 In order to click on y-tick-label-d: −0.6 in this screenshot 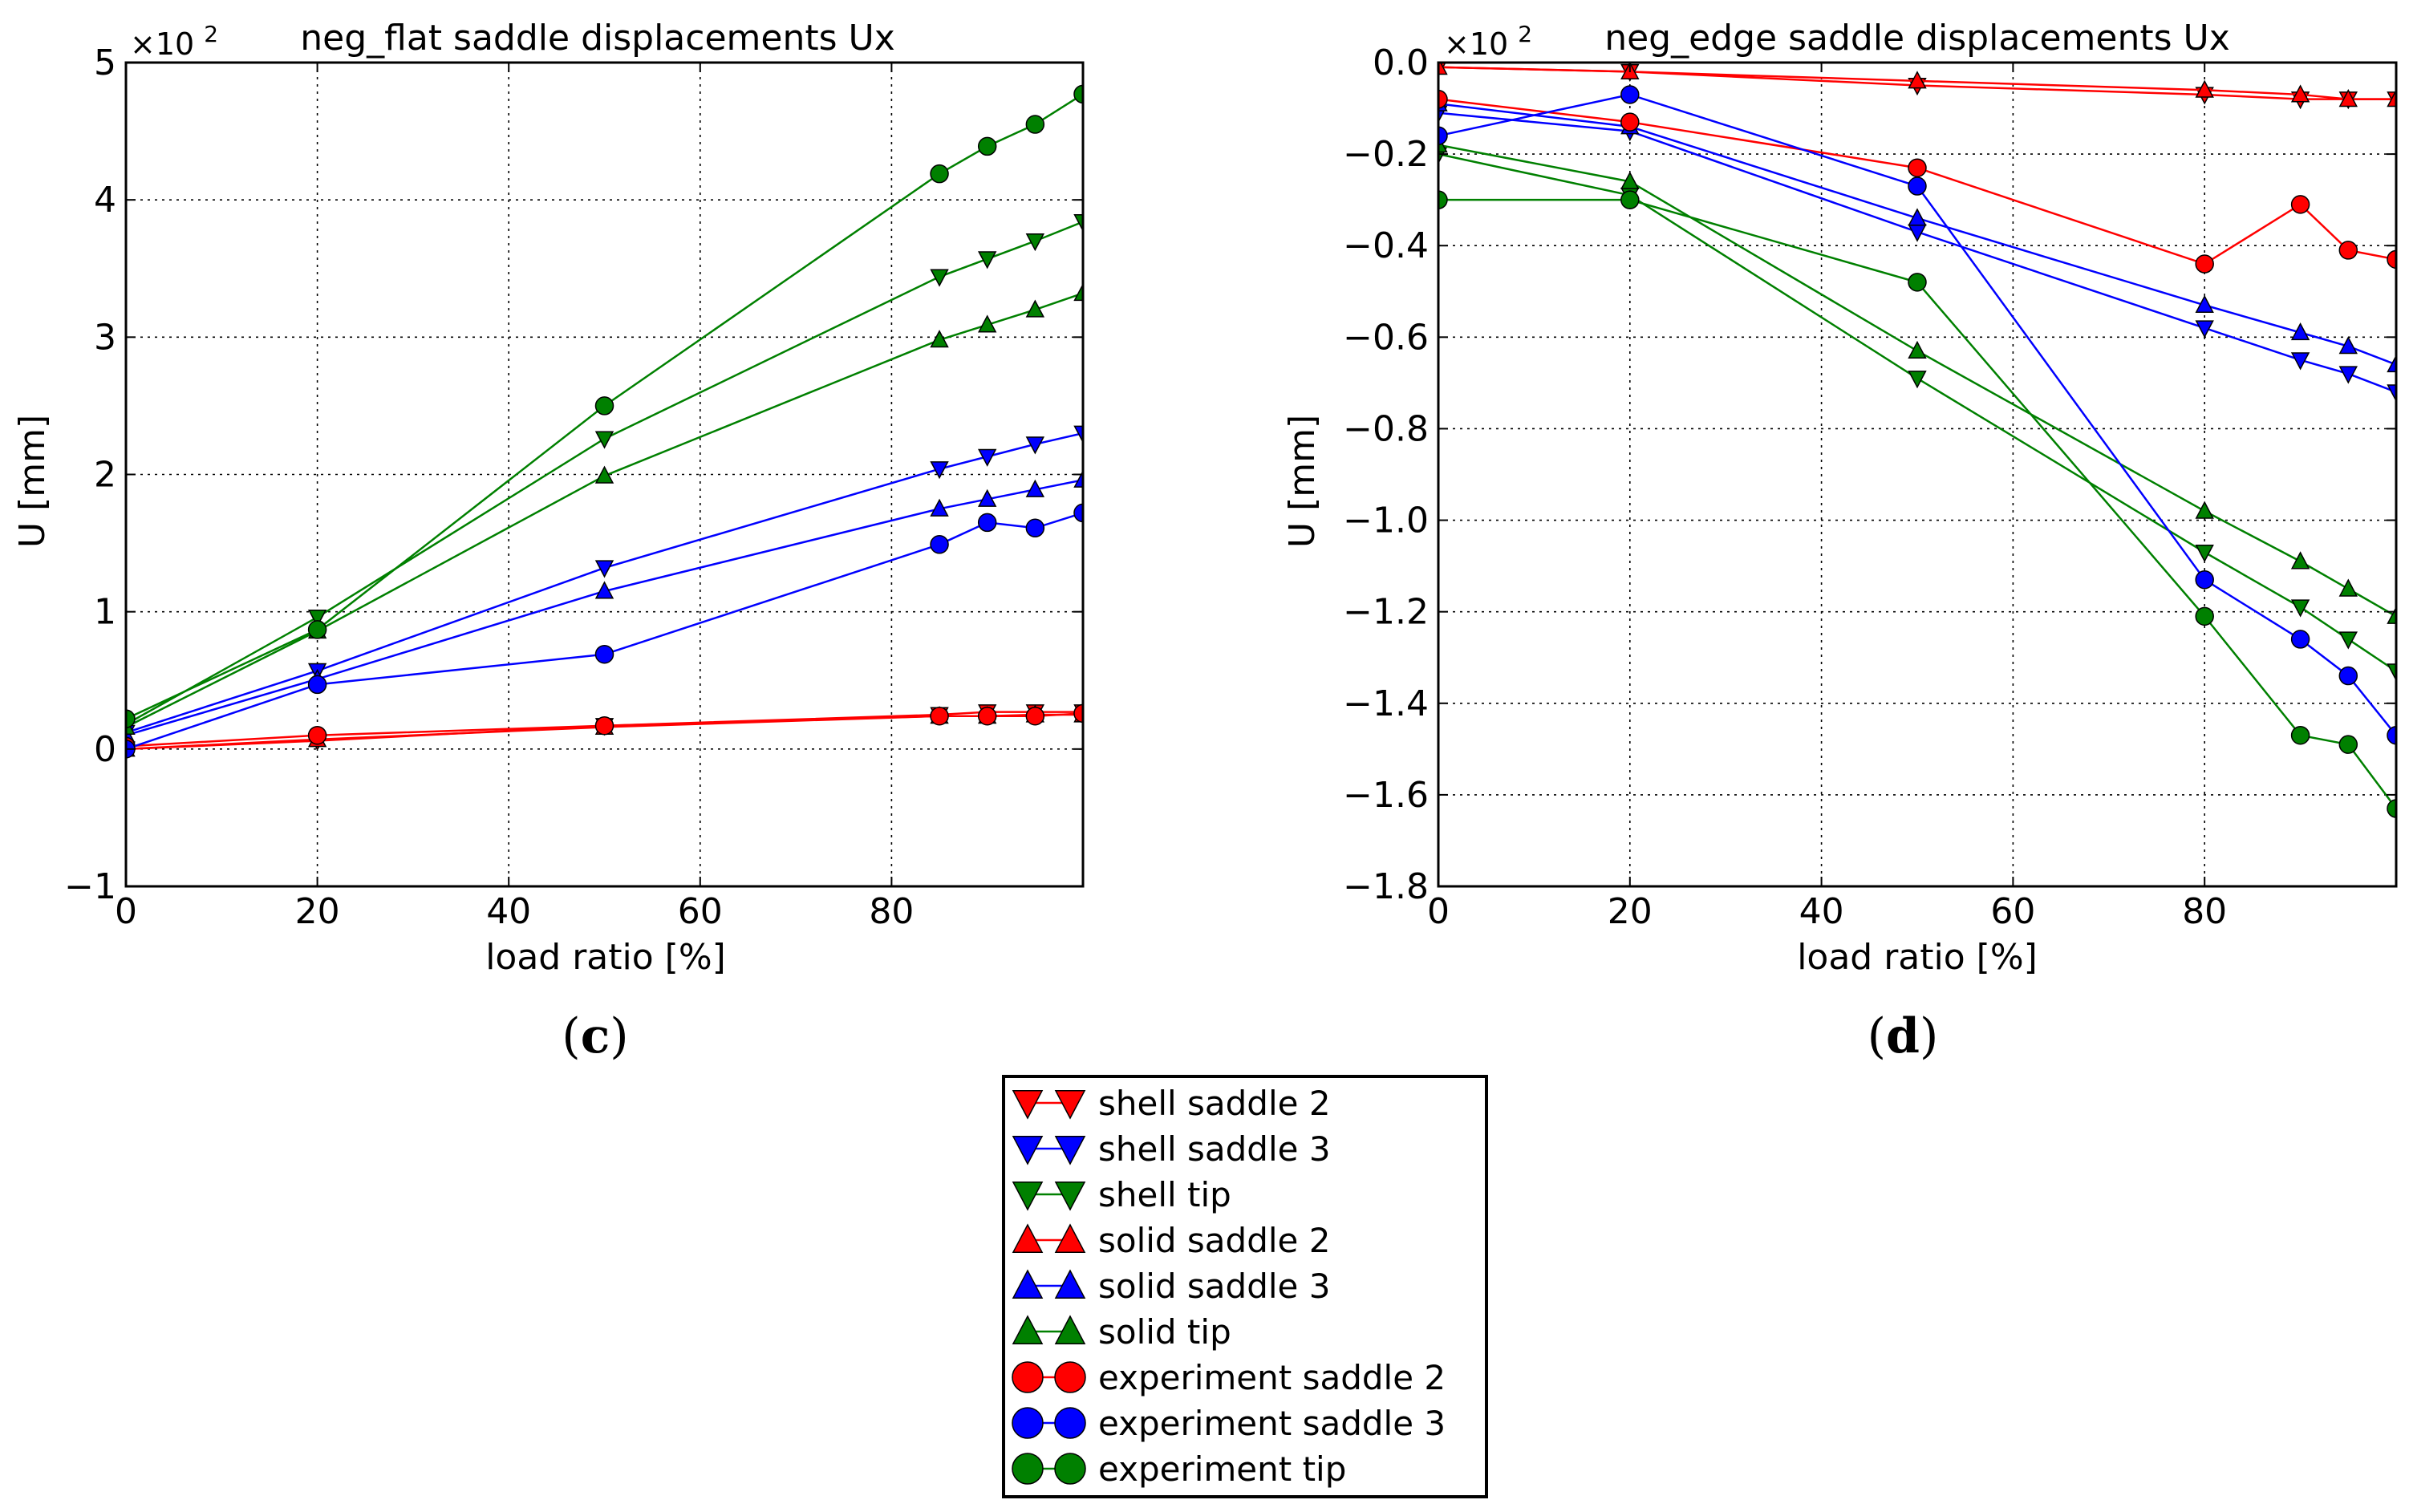, I will do `click(1386, 337)`.